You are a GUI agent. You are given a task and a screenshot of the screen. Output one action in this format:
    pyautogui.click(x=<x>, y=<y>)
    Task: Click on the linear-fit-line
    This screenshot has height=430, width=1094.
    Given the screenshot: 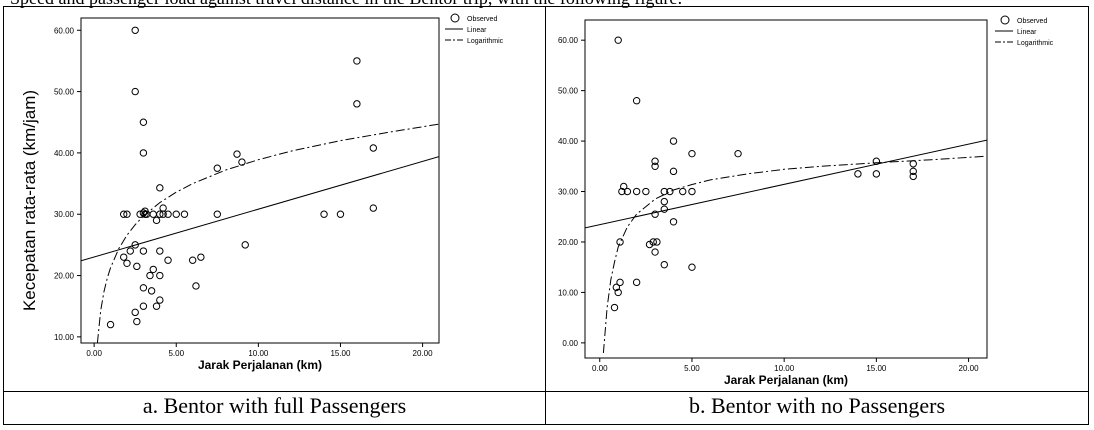 What is the action you would take?
    pyautogui.click(x=260, y=209)
    